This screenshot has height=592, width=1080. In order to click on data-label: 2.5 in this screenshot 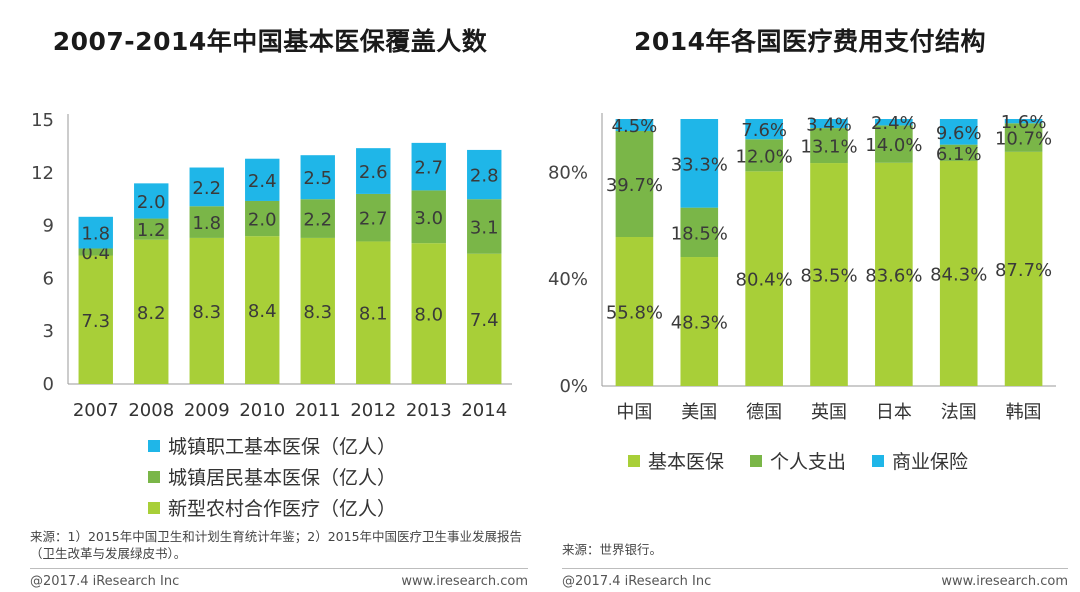, I will do `click(317, 178)`.